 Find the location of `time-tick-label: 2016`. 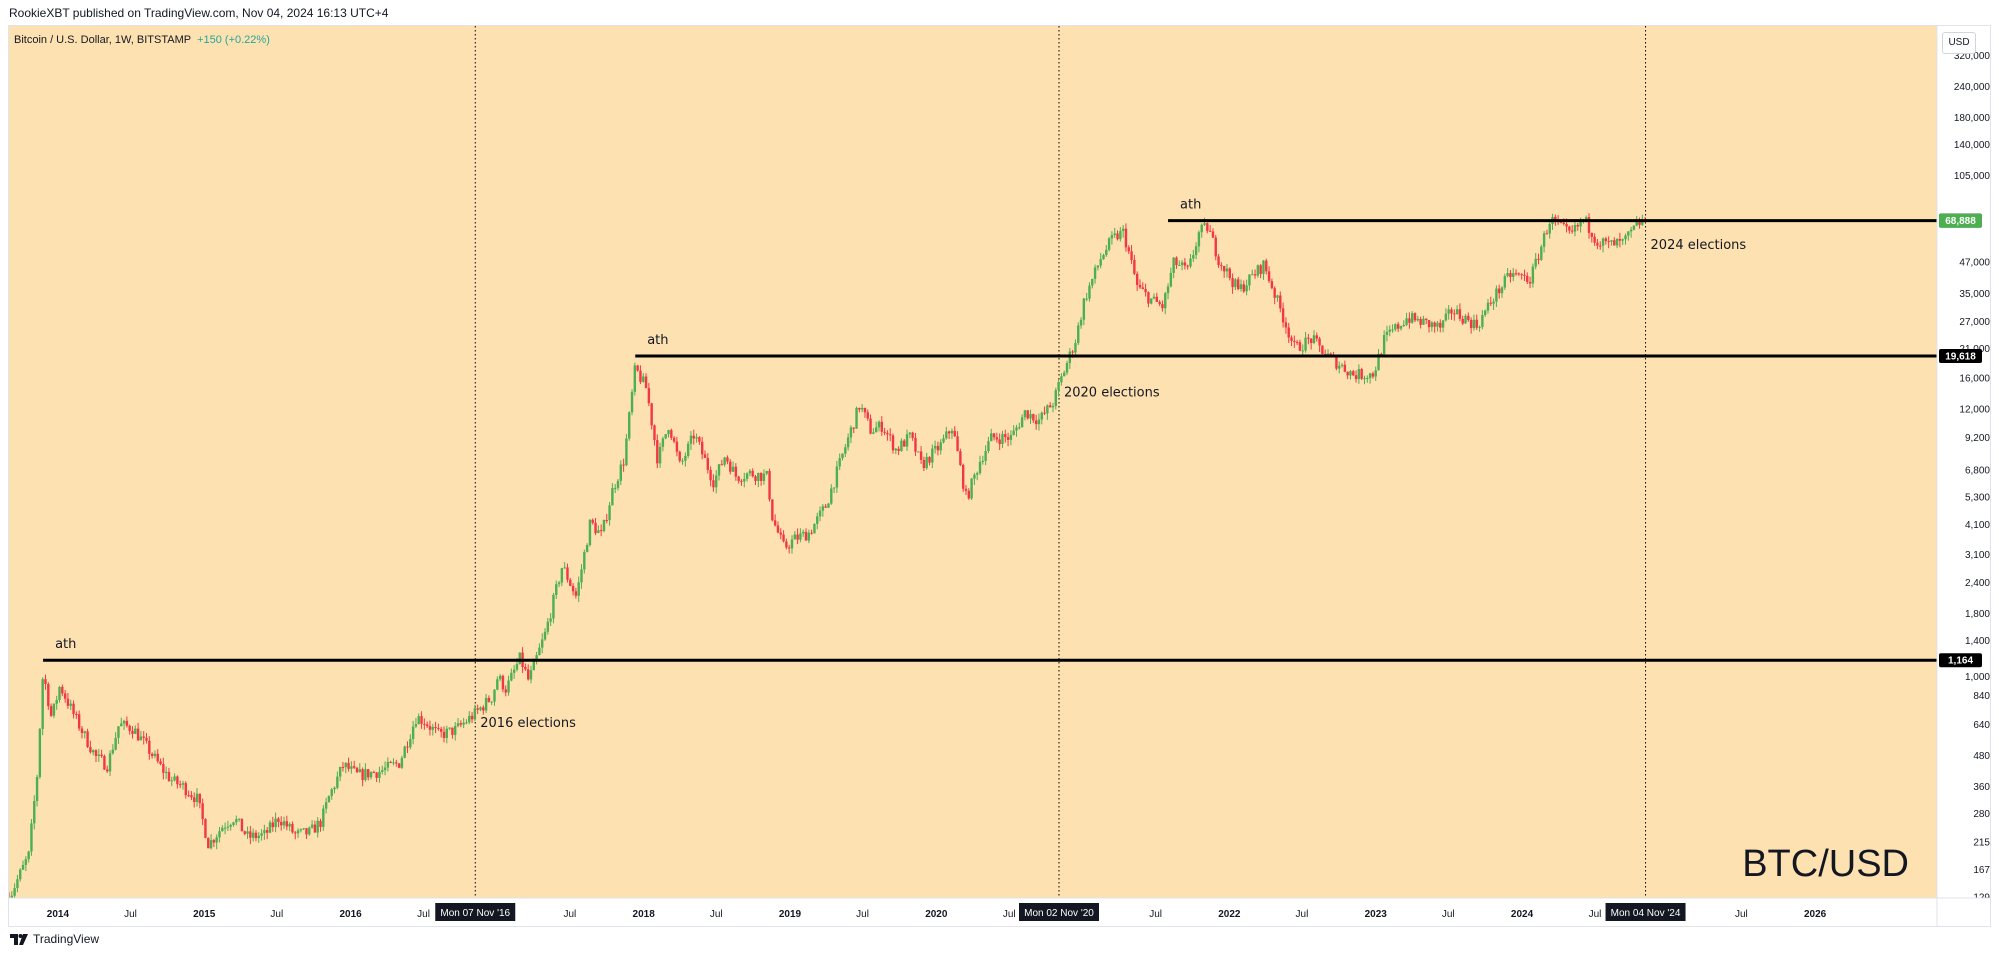

time-tick-label: 2016 is located at coordinates (350, 914).